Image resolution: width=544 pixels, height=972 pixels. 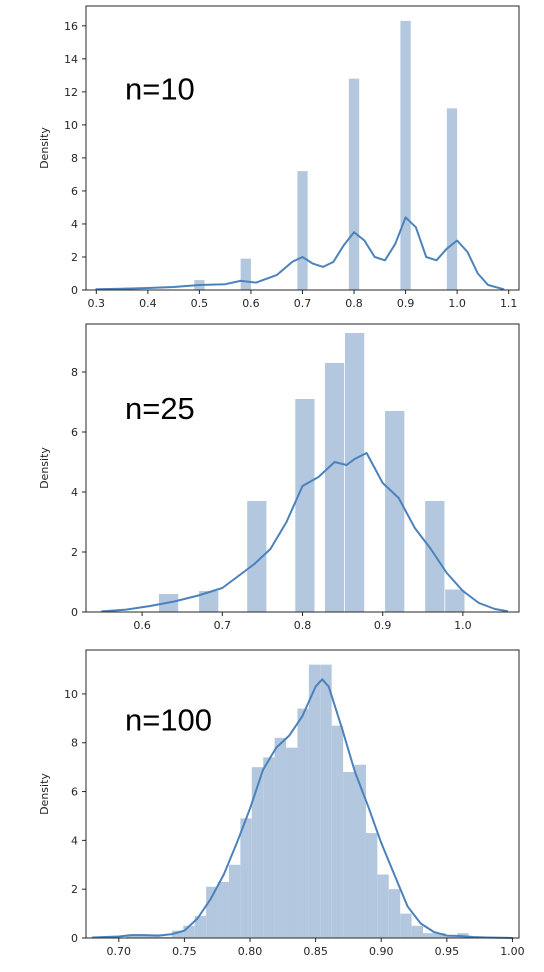 What do you see at coordinates (97, 303) in the screenshot?
I see `x-tick-label: 0.3` at bounding box center [97, 303].